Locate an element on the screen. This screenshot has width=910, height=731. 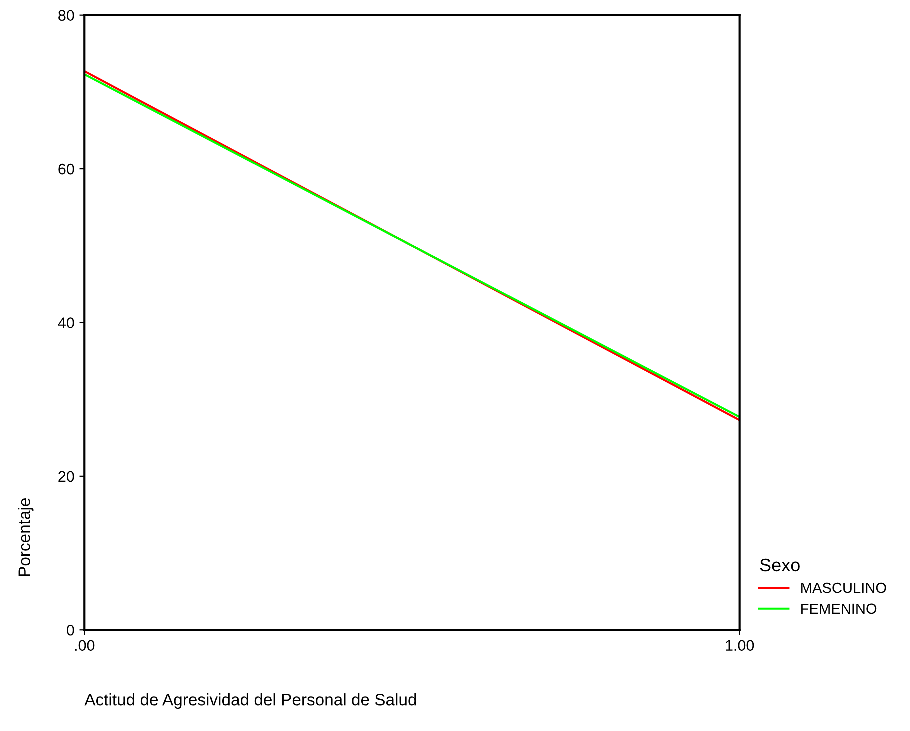
y-axis-title: Porcentaje is located at coordinates (26, 537).